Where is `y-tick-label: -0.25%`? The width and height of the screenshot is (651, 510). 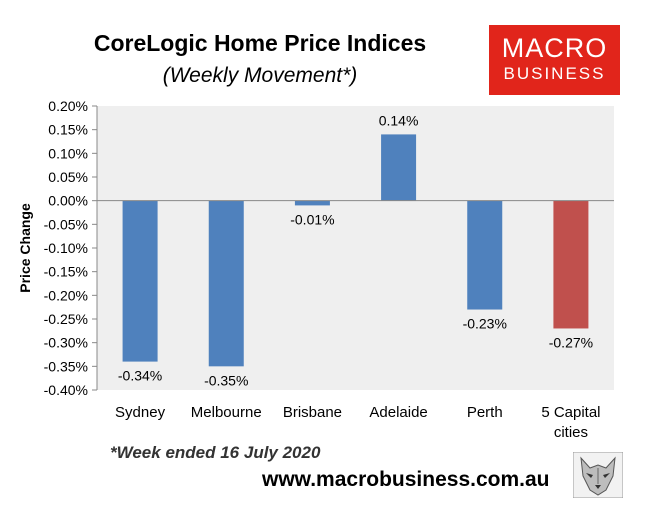 y-tick-label: -0.25% is located at coordinates (66, 319).